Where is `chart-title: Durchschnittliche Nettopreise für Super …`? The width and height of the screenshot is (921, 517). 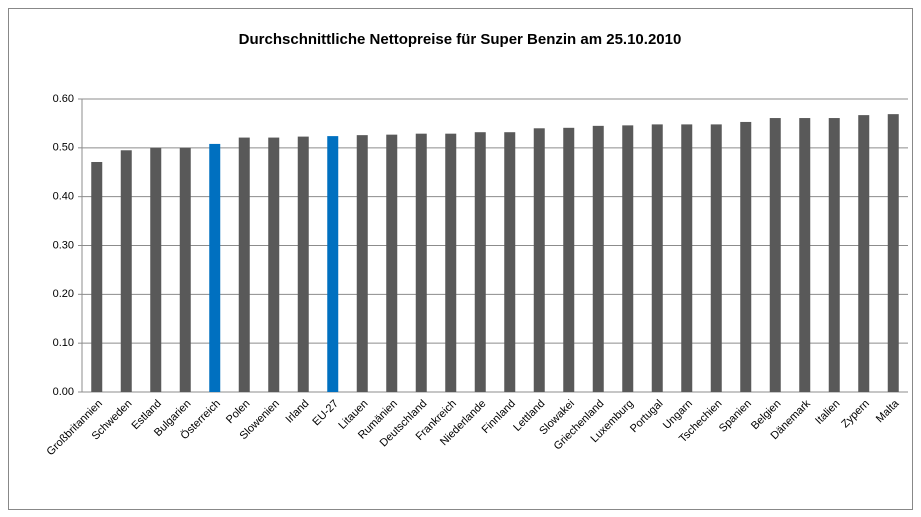
chart-title: Durchschnittliche Nettopreise für Super … is located at coordinates (460, 39).